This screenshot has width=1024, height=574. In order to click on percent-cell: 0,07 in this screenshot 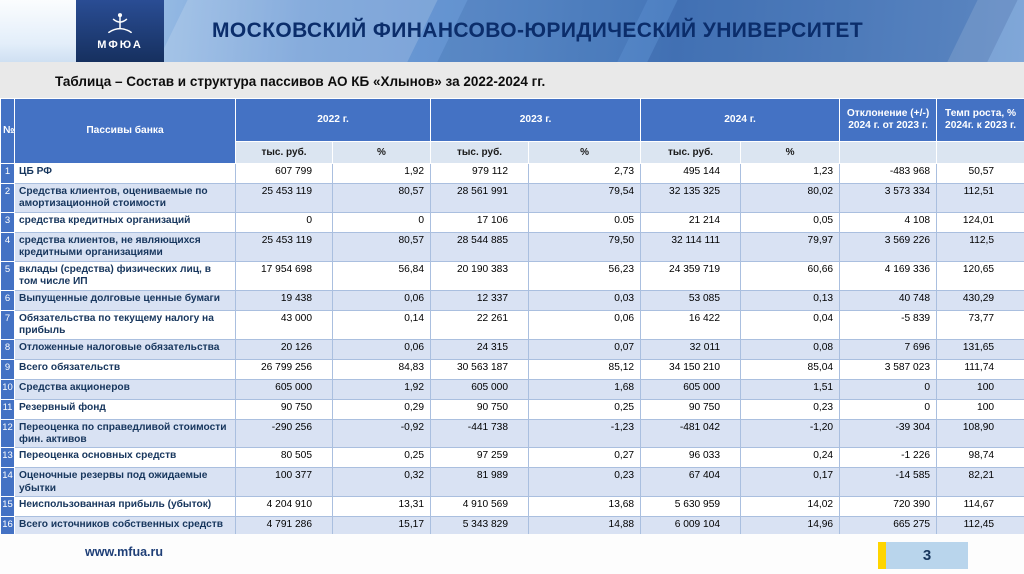, I will do `click(585, 349)`.